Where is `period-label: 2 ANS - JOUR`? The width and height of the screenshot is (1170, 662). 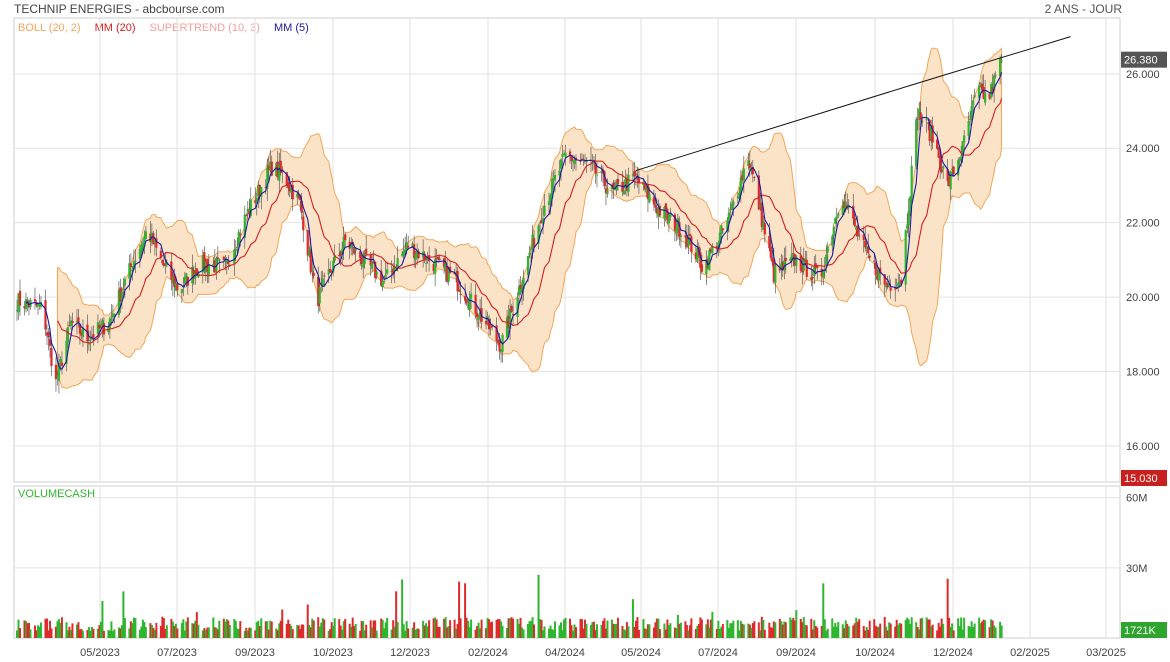
period-label: 2 ANS - JOUR is located at coordinates (1083, 9).